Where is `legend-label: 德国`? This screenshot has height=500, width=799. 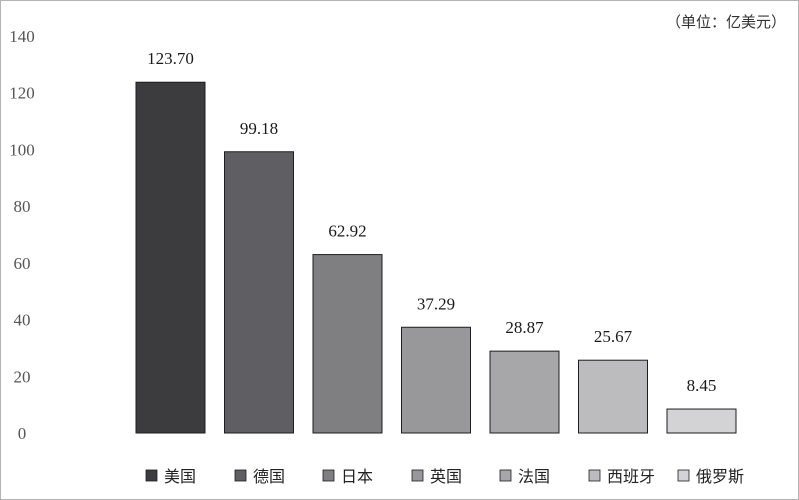
legend-label: 德国 is located at coordinates (269, 476).